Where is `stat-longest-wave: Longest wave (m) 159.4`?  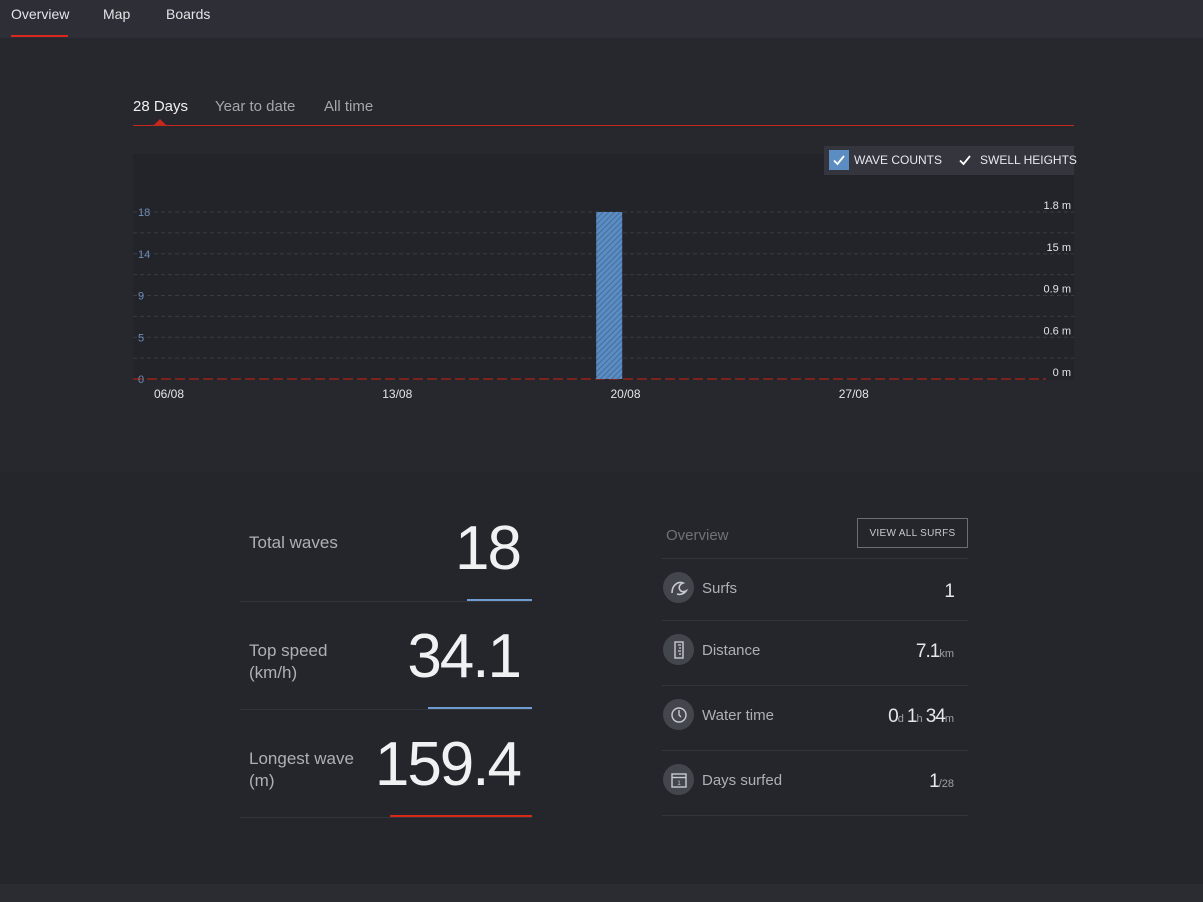 stat-longest-wave: Longest wave (m) 159.4 is located at coordinates (386, 764).